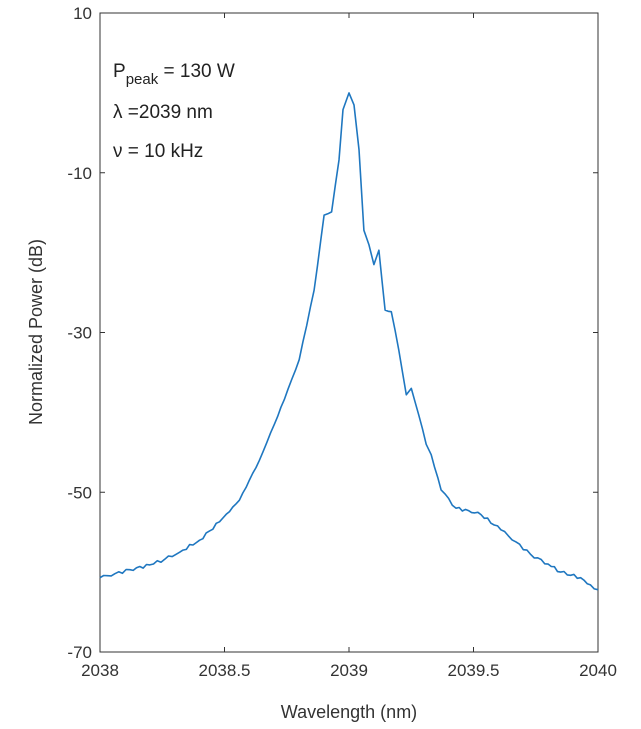 The image size is (641, 729). Describe the element at coordinates (225, 670) in the screenshot. I see `x-tick-label: 2038.5` at that location.